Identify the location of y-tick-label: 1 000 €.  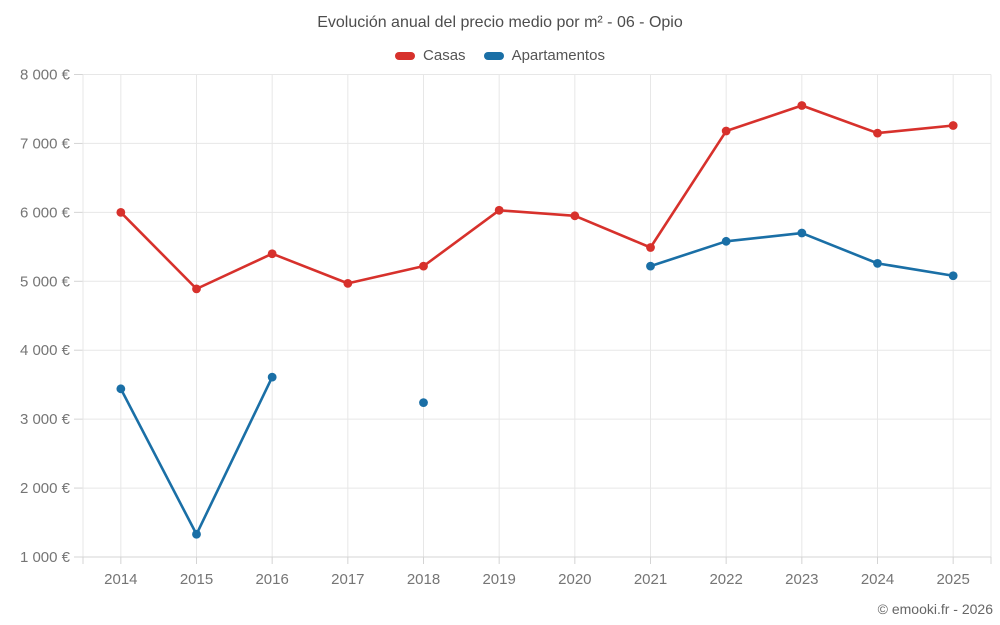
(45, 557).